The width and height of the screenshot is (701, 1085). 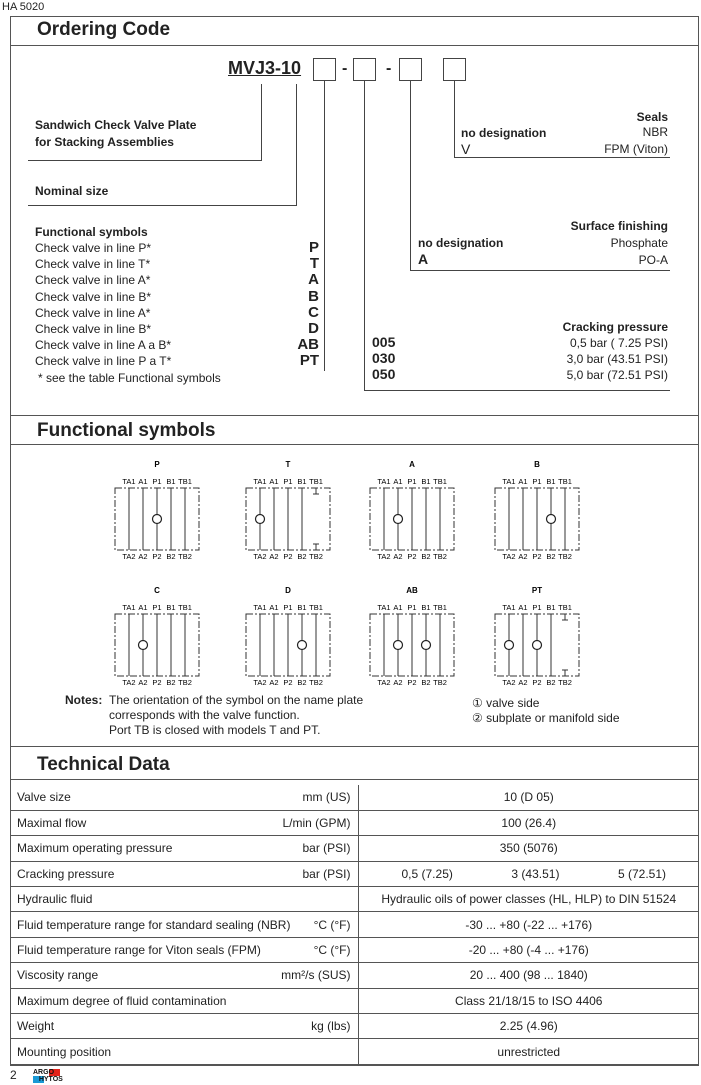 I want to click on table-row: Weight kg (lbs) 2.25 (4.96), so click(x=354, y=1026).